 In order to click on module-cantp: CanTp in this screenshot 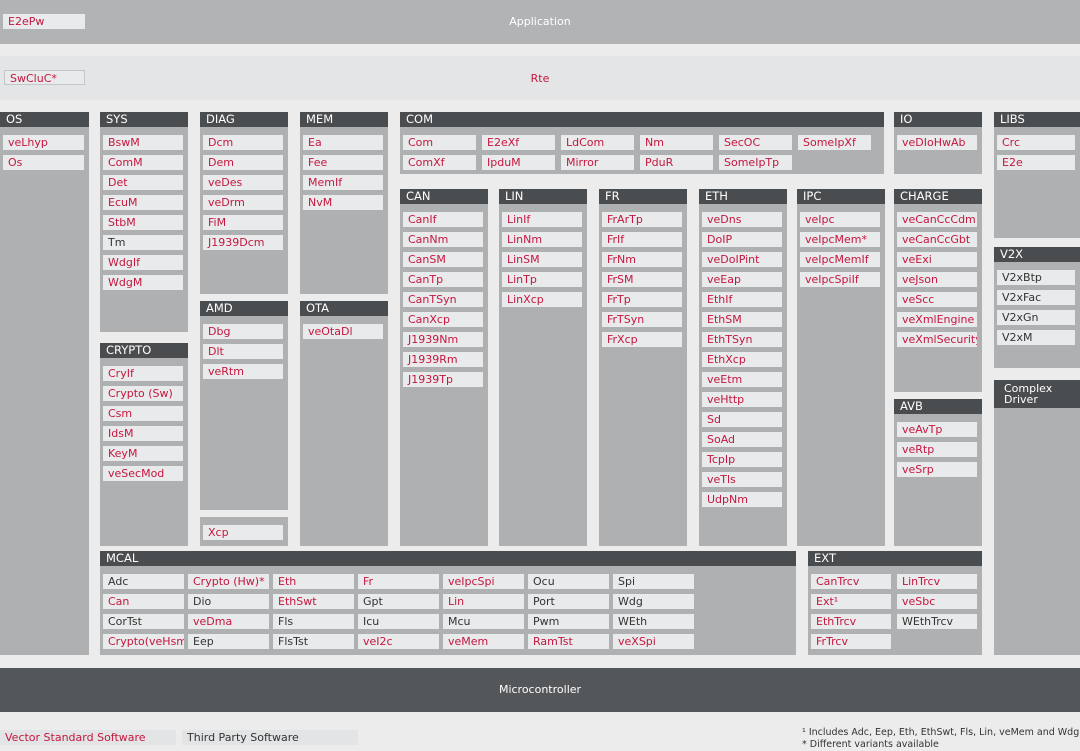, I will do `click(443, 279)`.